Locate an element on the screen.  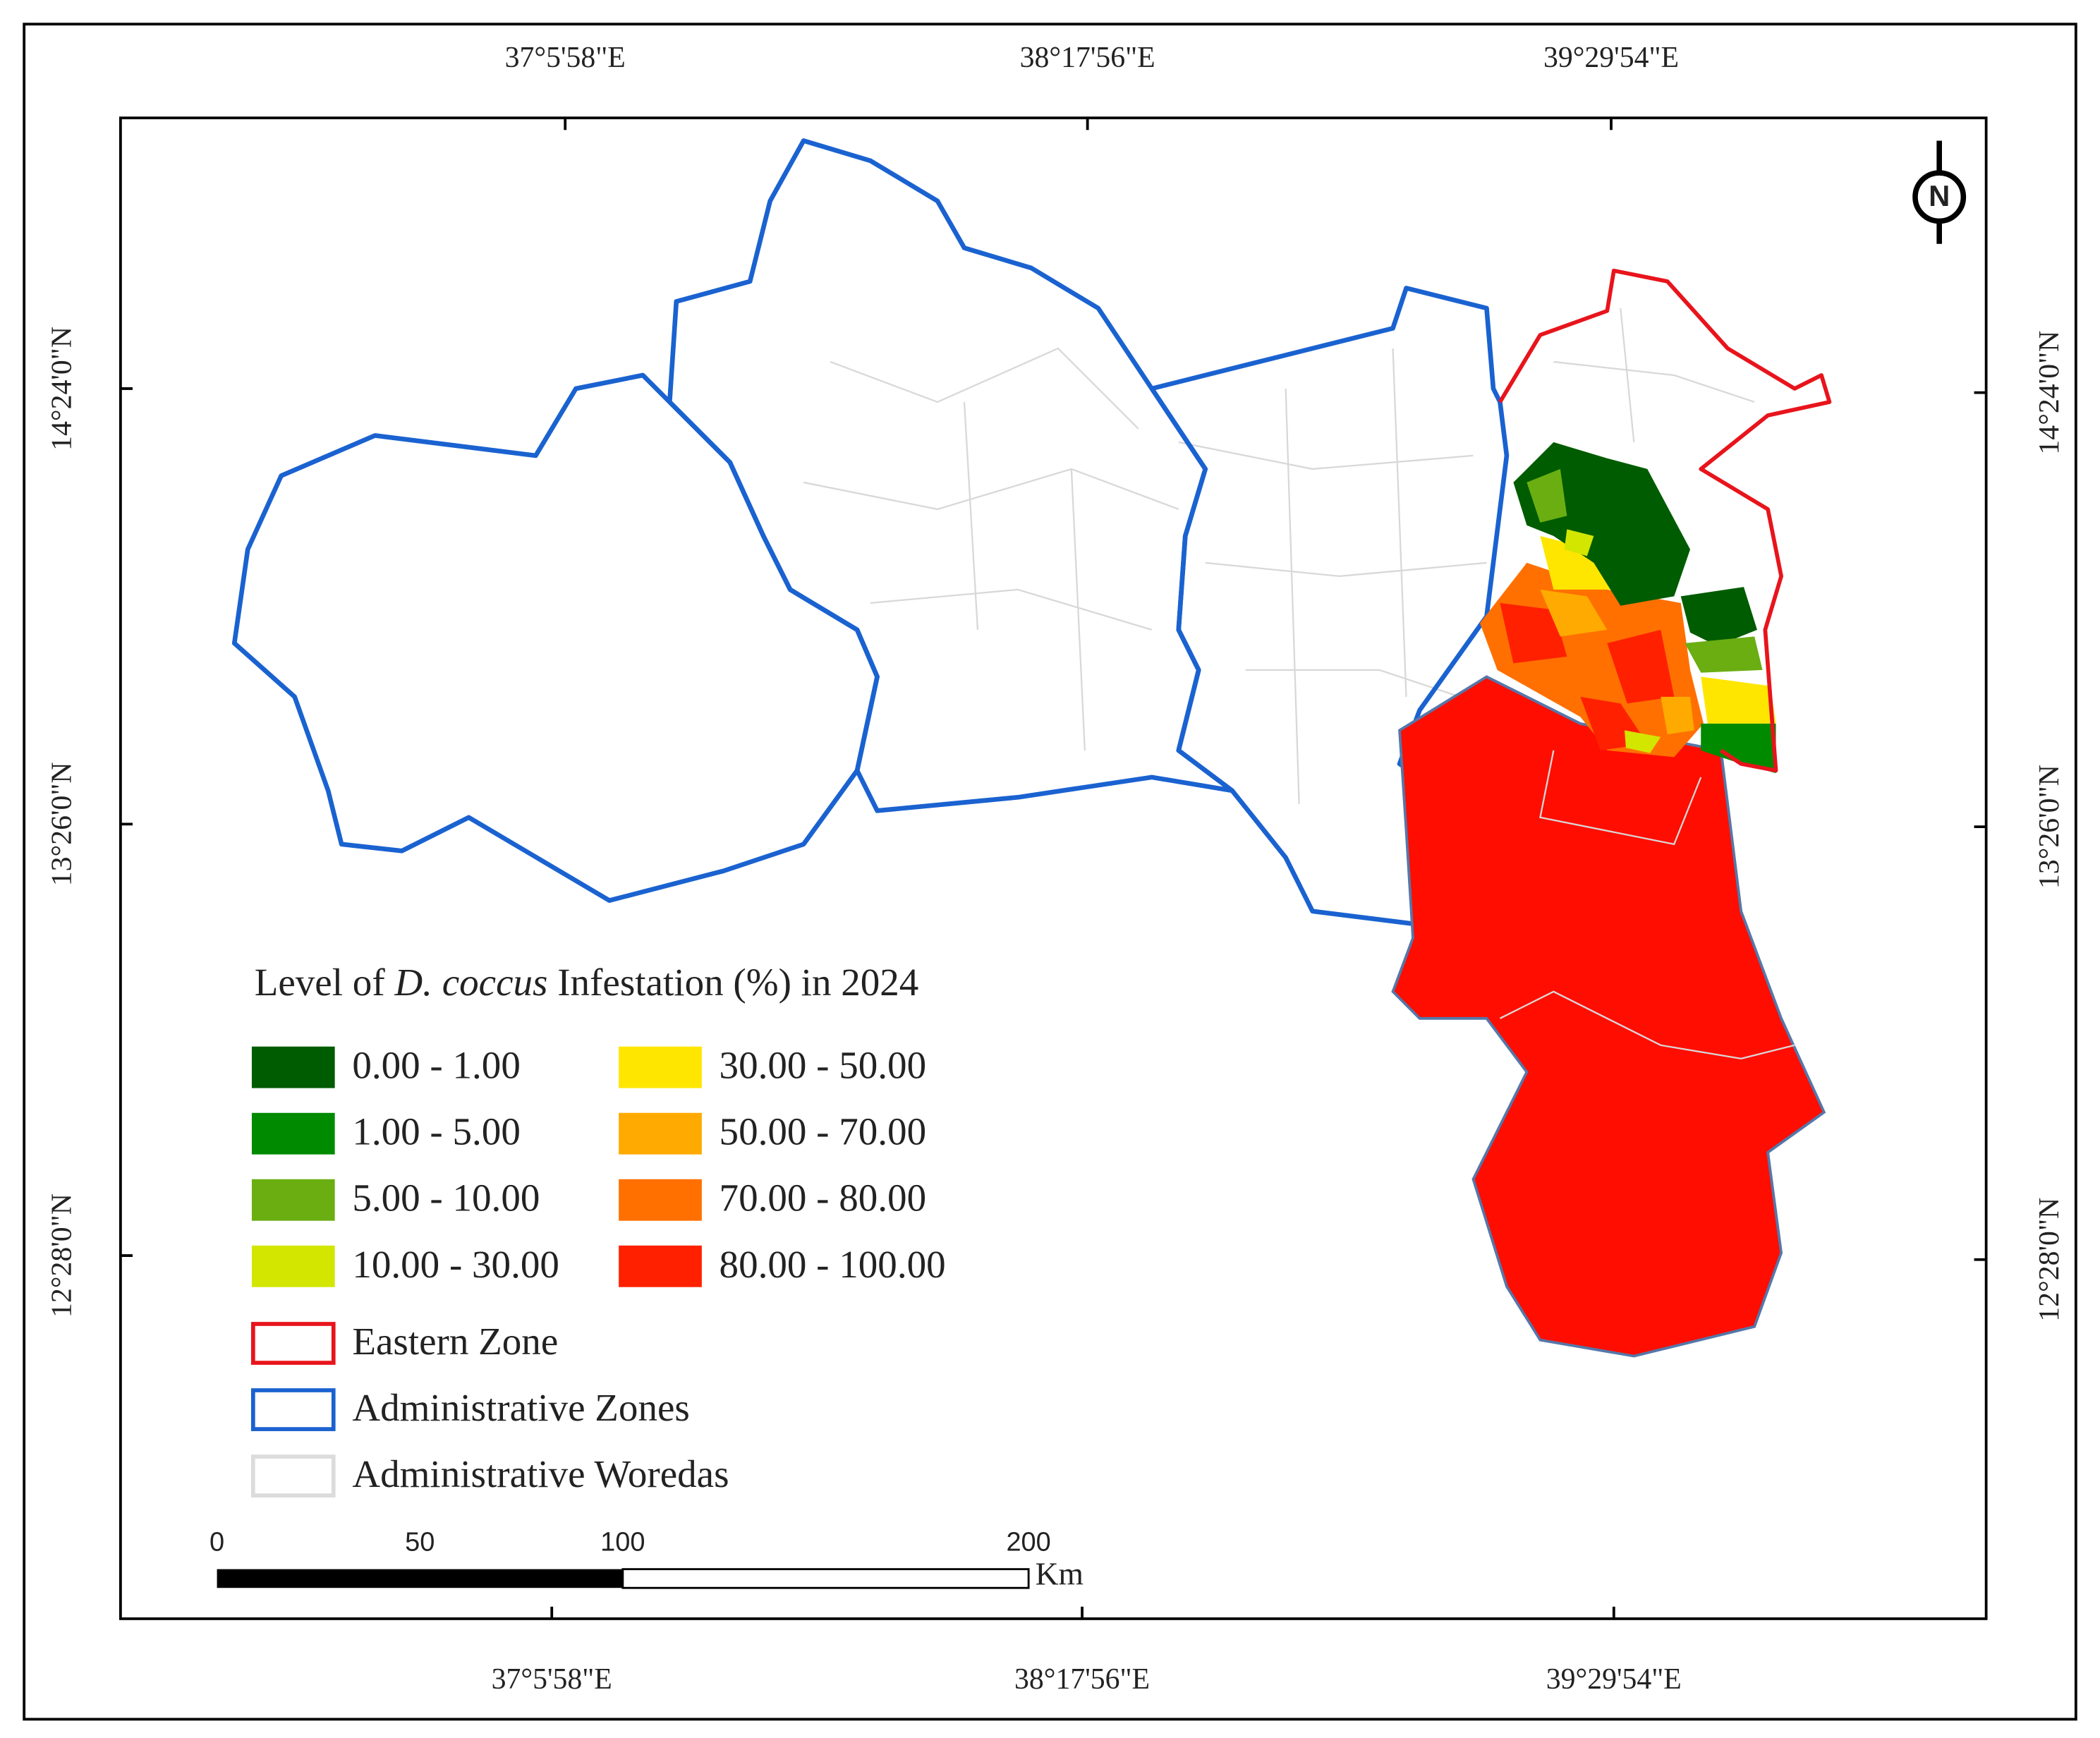
south-zone-area is located at coordinates (1608, 1017).